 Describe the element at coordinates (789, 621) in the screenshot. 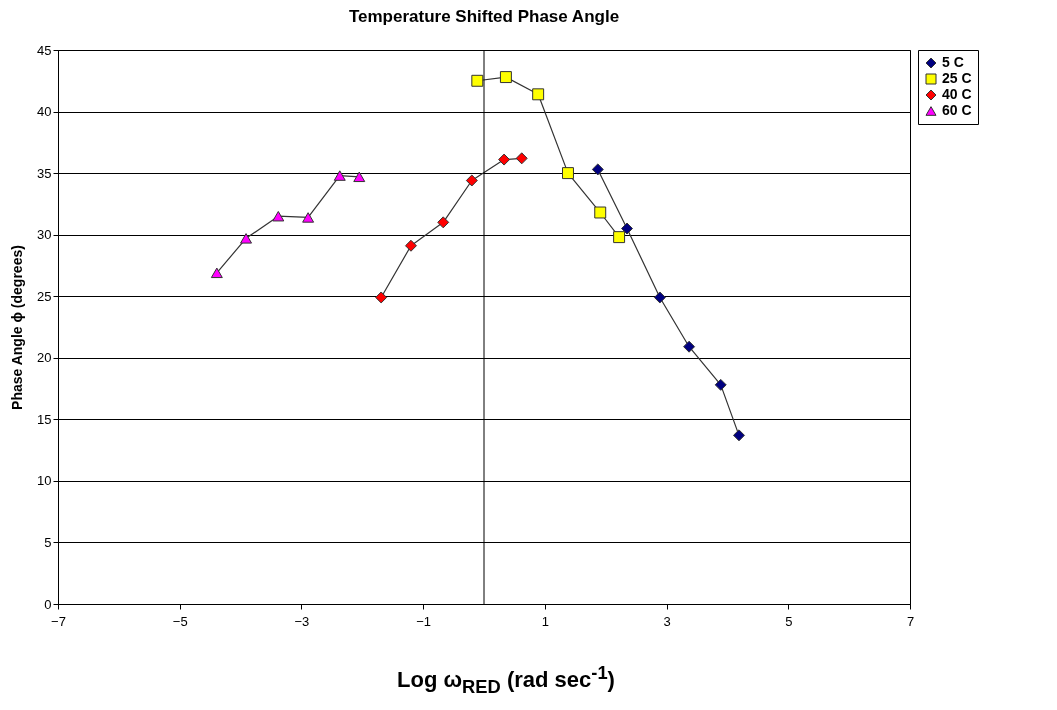

I see `x-tick-label: 5` at that location.